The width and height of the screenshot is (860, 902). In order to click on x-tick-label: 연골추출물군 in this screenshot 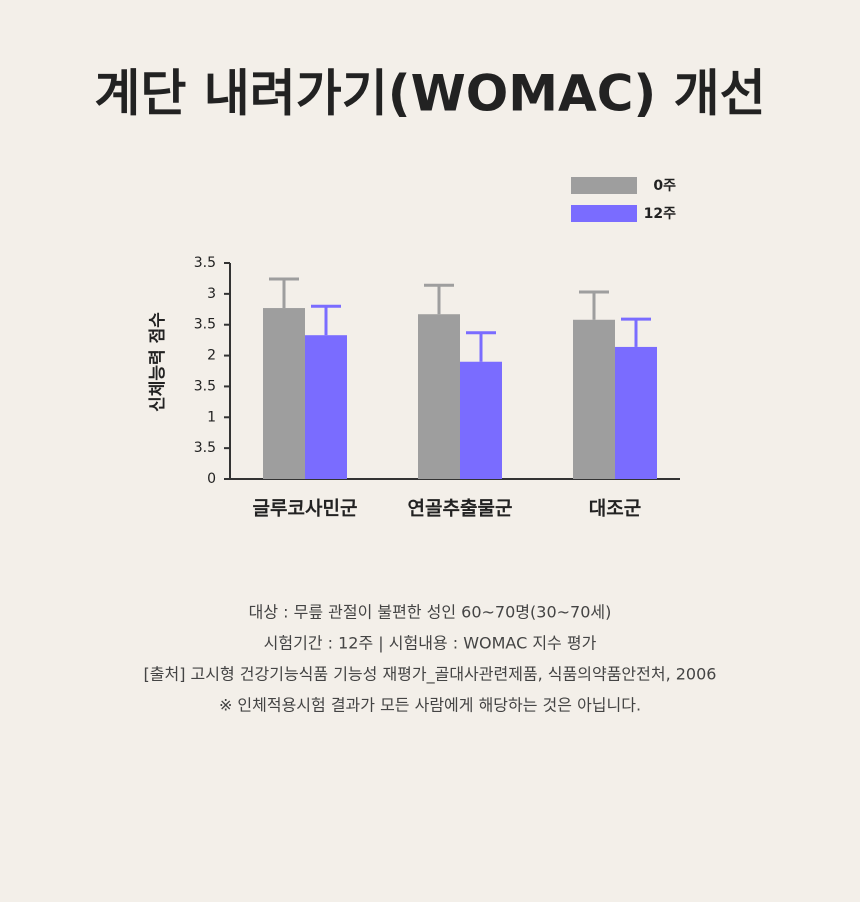, I will do `click(460, 509)`.